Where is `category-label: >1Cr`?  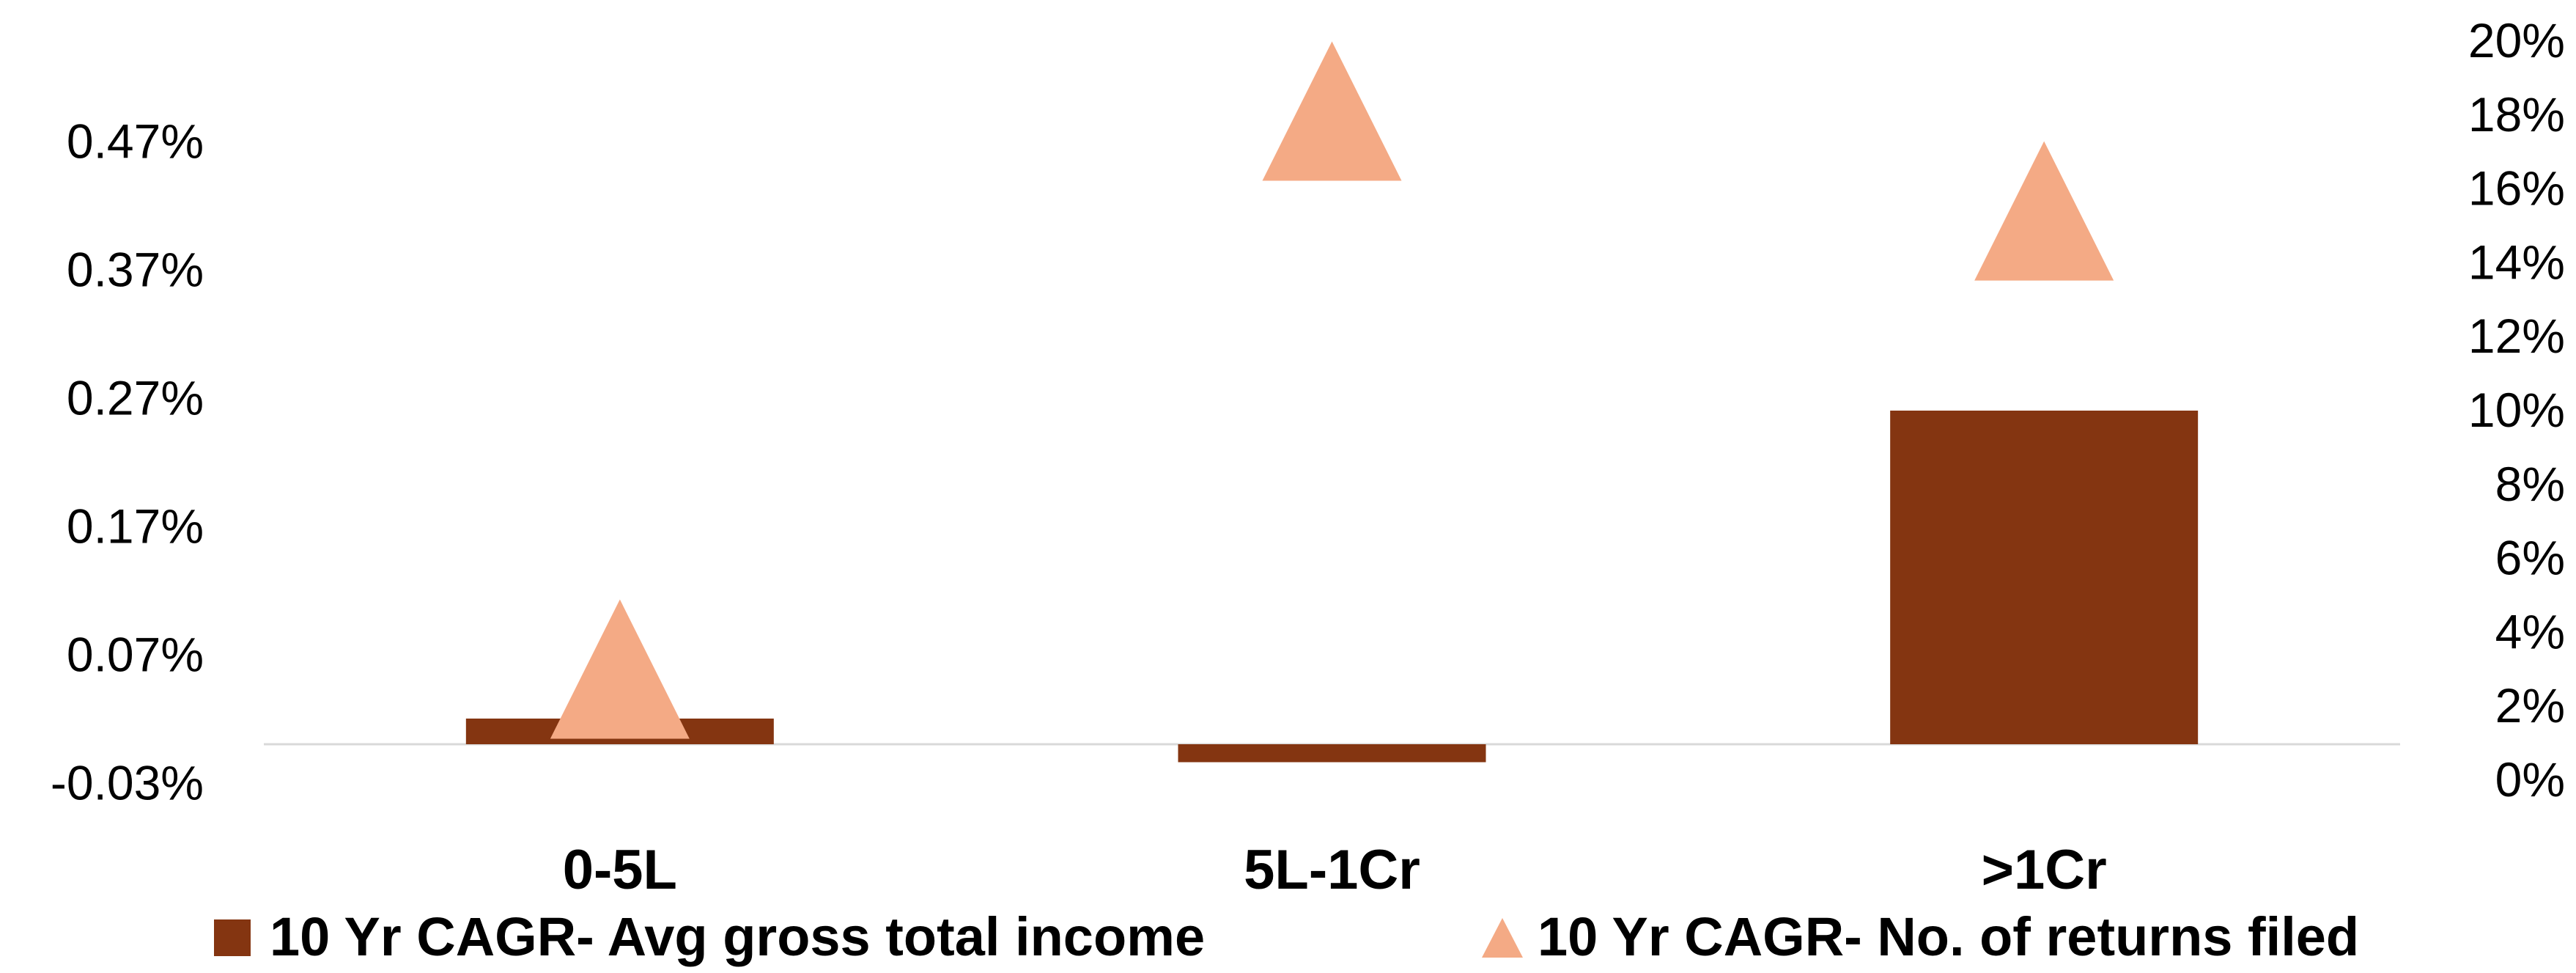
category-label: >1Cr is located at coordinates (2044, 870).